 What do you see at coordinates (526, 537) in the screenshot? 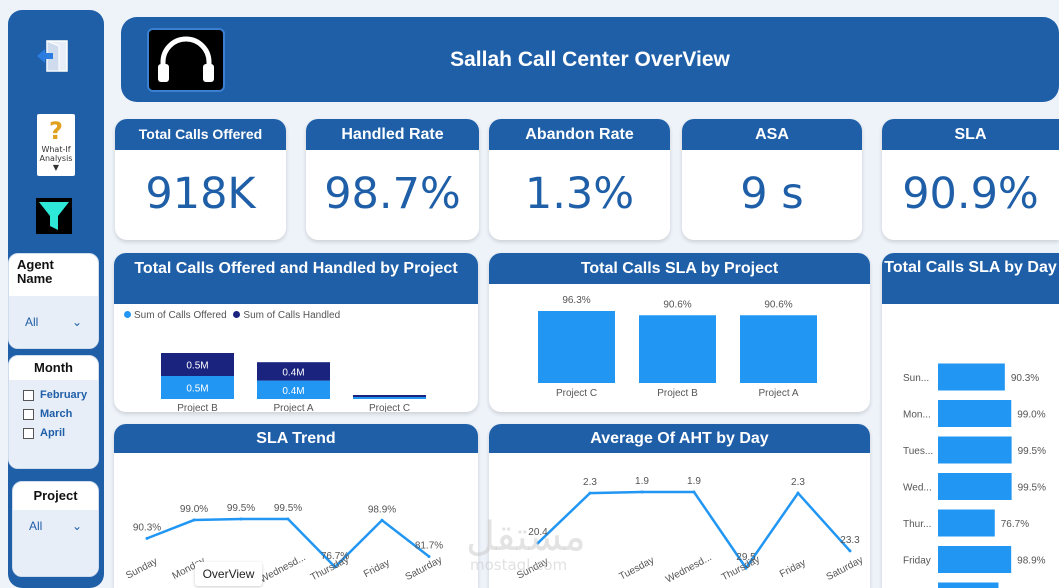
I see `watermark: مستقل` at bounding box center [526, 537].